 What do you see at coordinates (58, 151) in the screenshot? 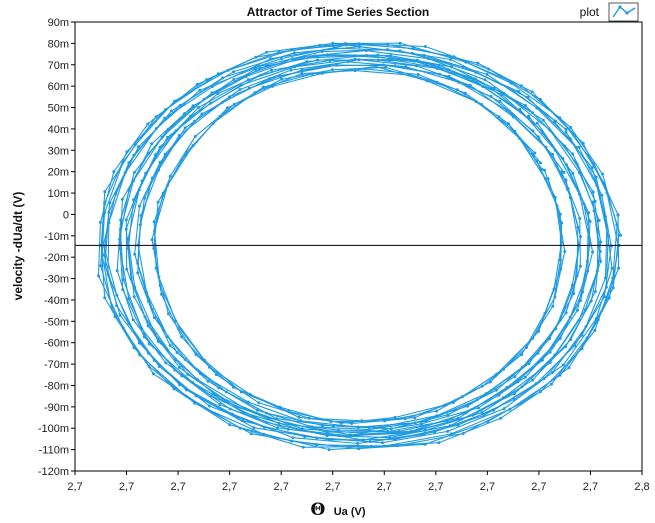
I see `y-tick-label: 30m` at bounding box center [58, 151].